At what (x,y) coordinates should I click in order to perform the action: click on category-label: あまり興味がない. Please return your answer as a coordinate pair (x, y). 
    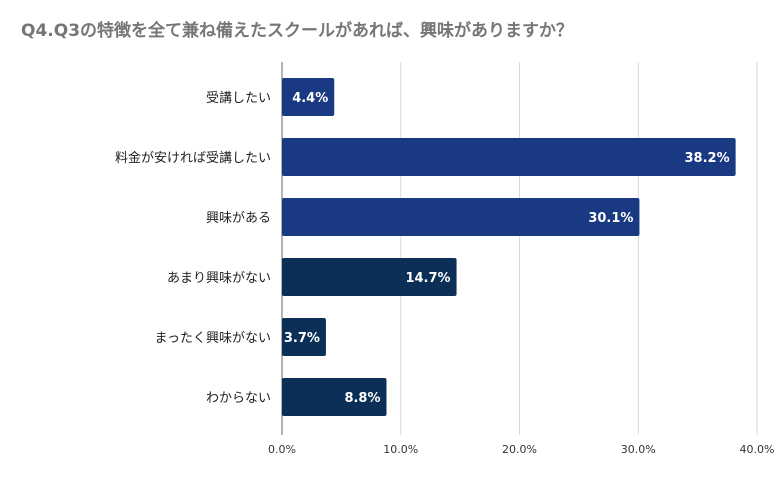
    Looking at the image, I should click on (219, 278).